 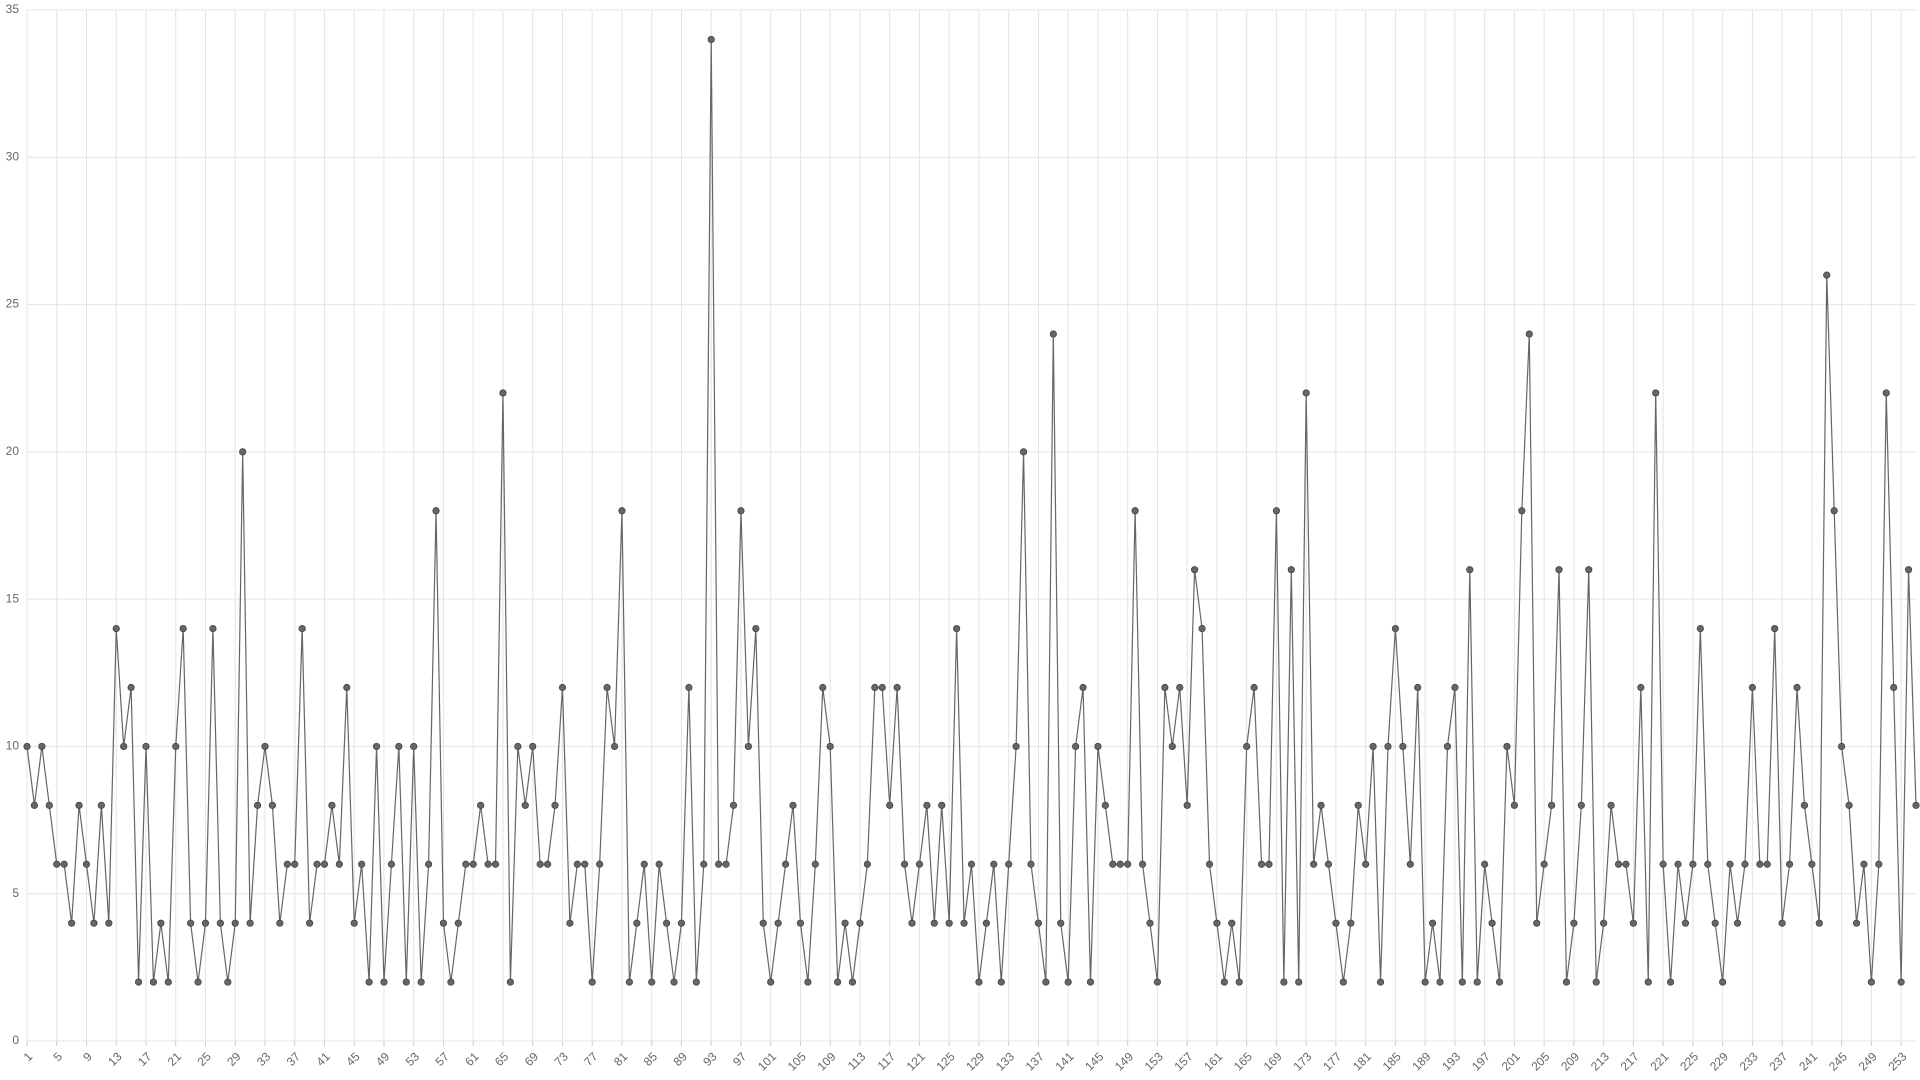 I want to click on y-tick-label: 5, so click(x=15, y=893).